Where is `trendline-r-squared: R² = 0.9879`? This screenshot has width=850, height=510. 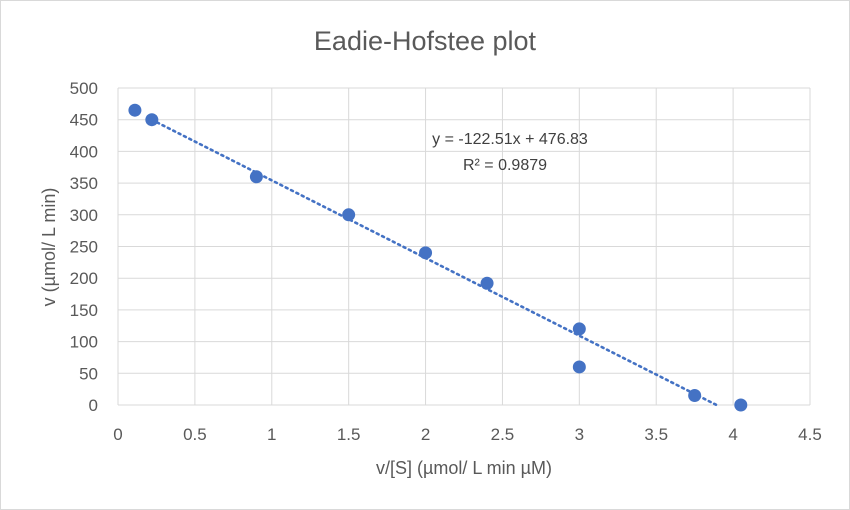
trendline-r-squared: R² = 0.9879 is located at coordinates (505, 165).